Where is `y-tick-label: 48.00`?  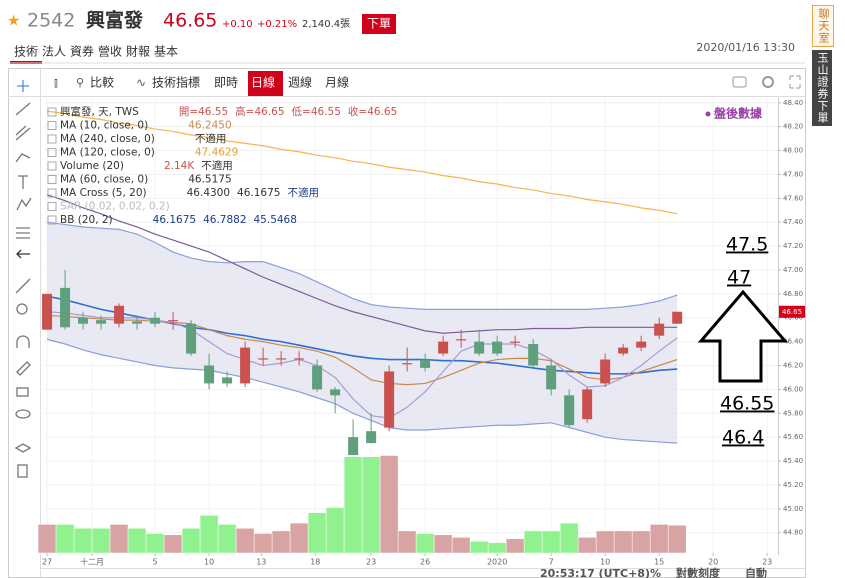
y-tick-label: 48.00 is located at coordinates (793, 151).